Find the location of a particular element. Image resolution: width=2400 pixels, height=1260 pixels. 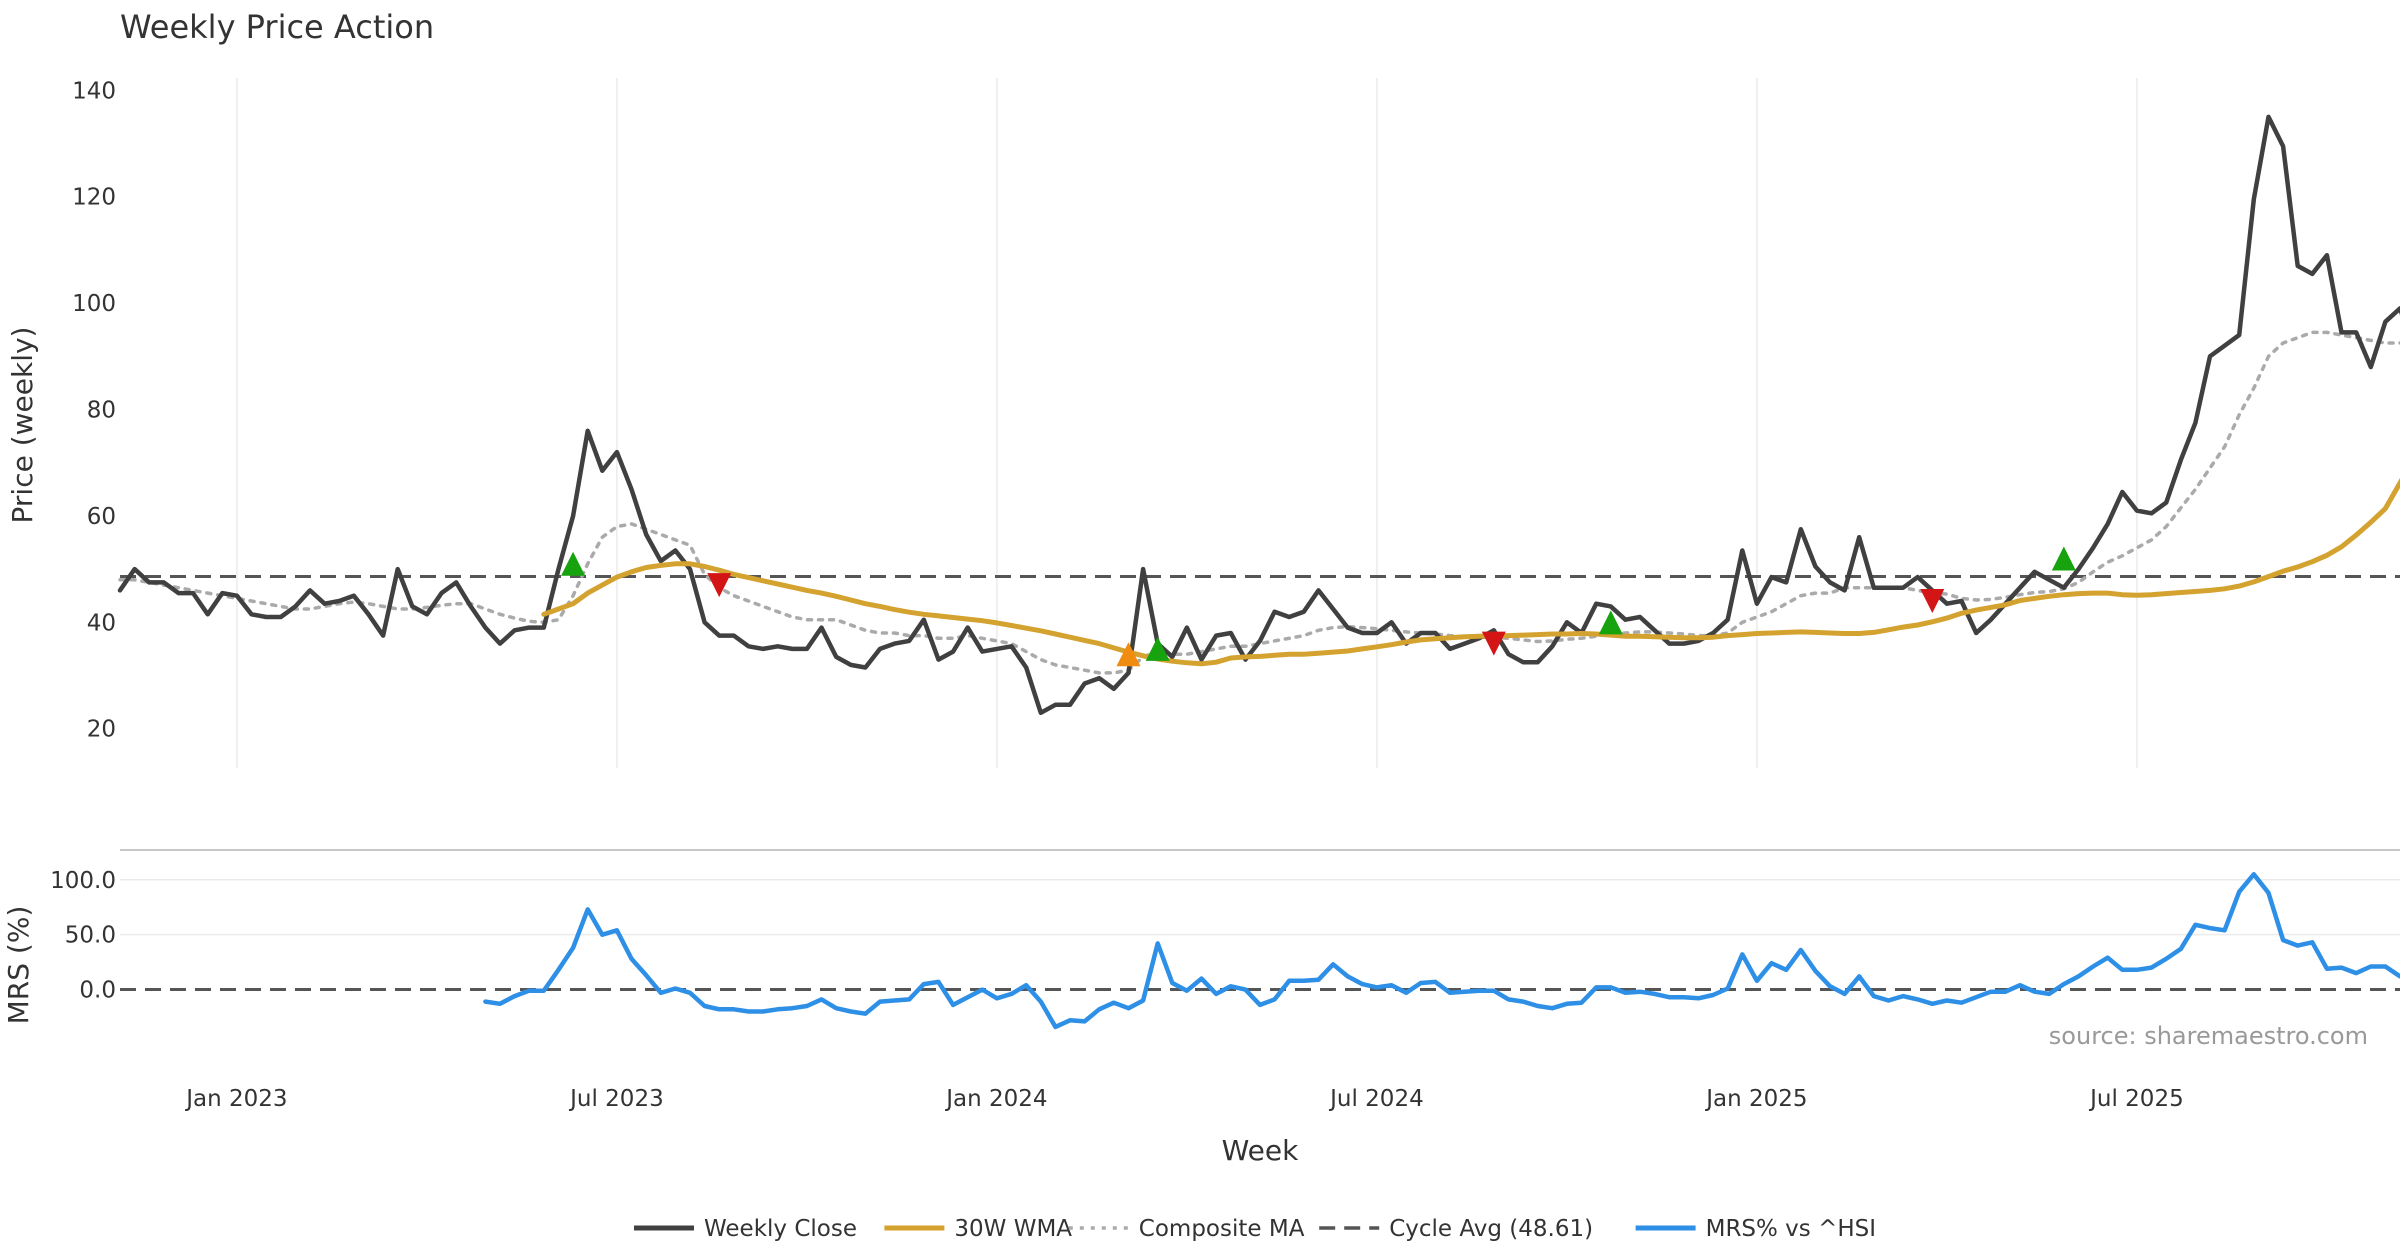

mrs-line is located at coordinates (1441, 951).